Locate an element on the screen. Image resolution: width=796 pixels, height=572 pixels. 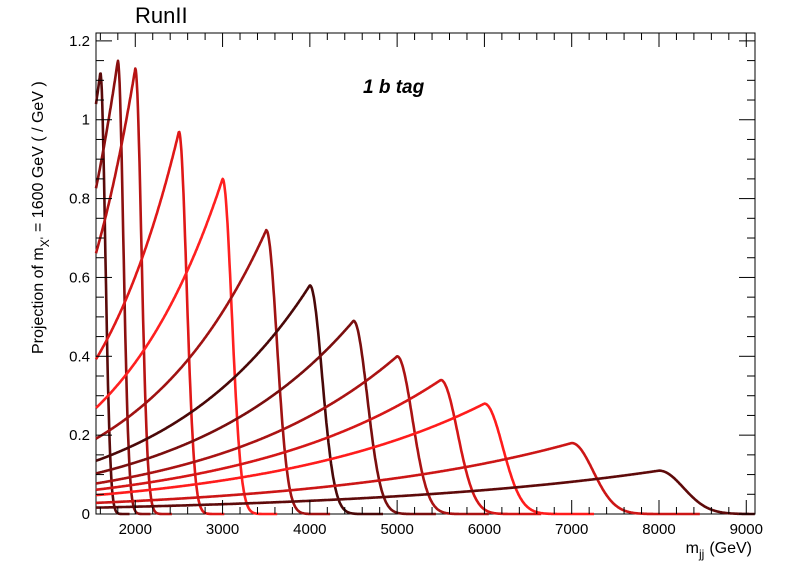
x-axis-title: mjj (GeV) is located at coordinates (719, 550).